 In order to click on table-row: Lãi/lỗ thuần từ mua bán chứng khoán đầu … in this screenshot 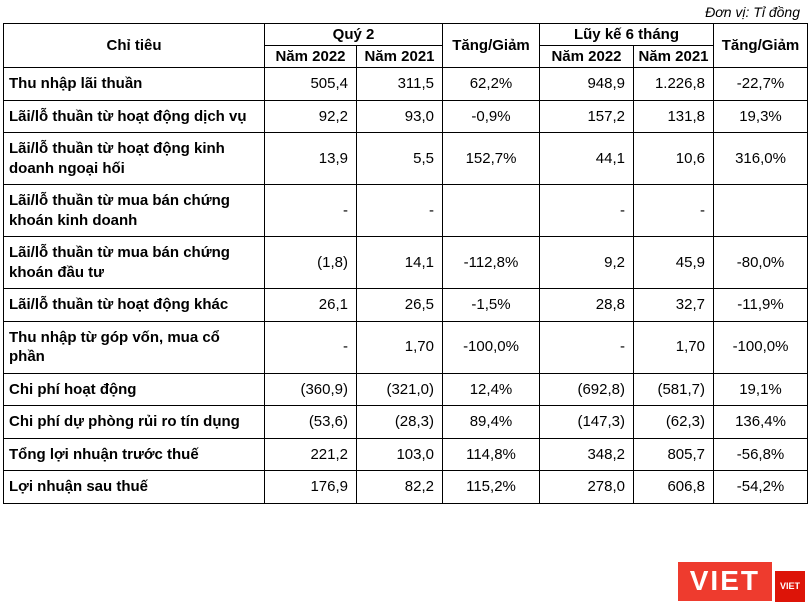, I will do `click(405, 262)`.